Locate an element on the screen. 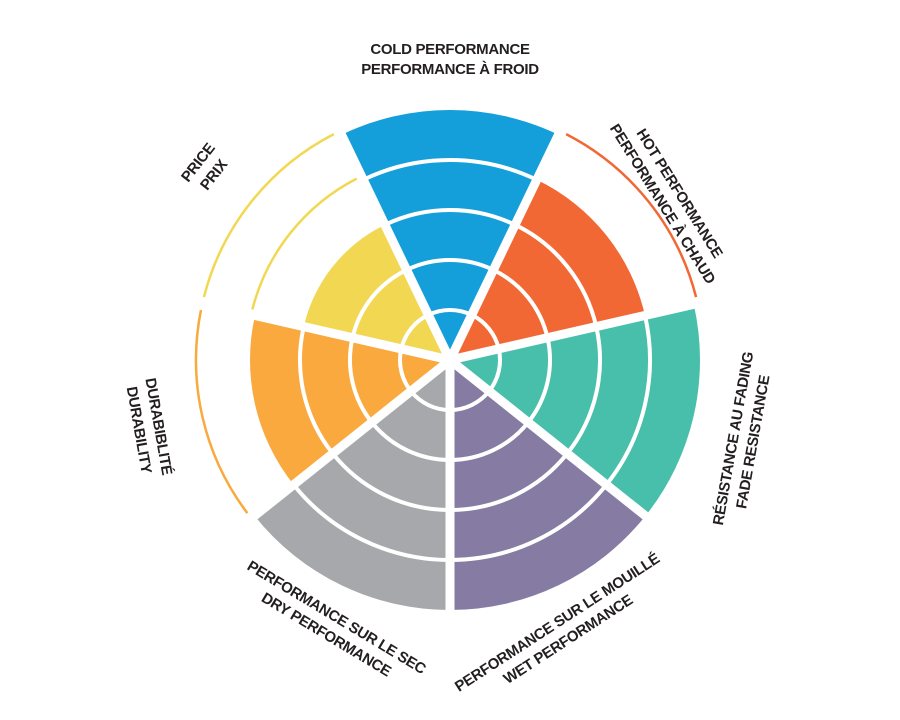  label-line-2: PERFORMANCE À FROID is located at coordinates (450, 69).